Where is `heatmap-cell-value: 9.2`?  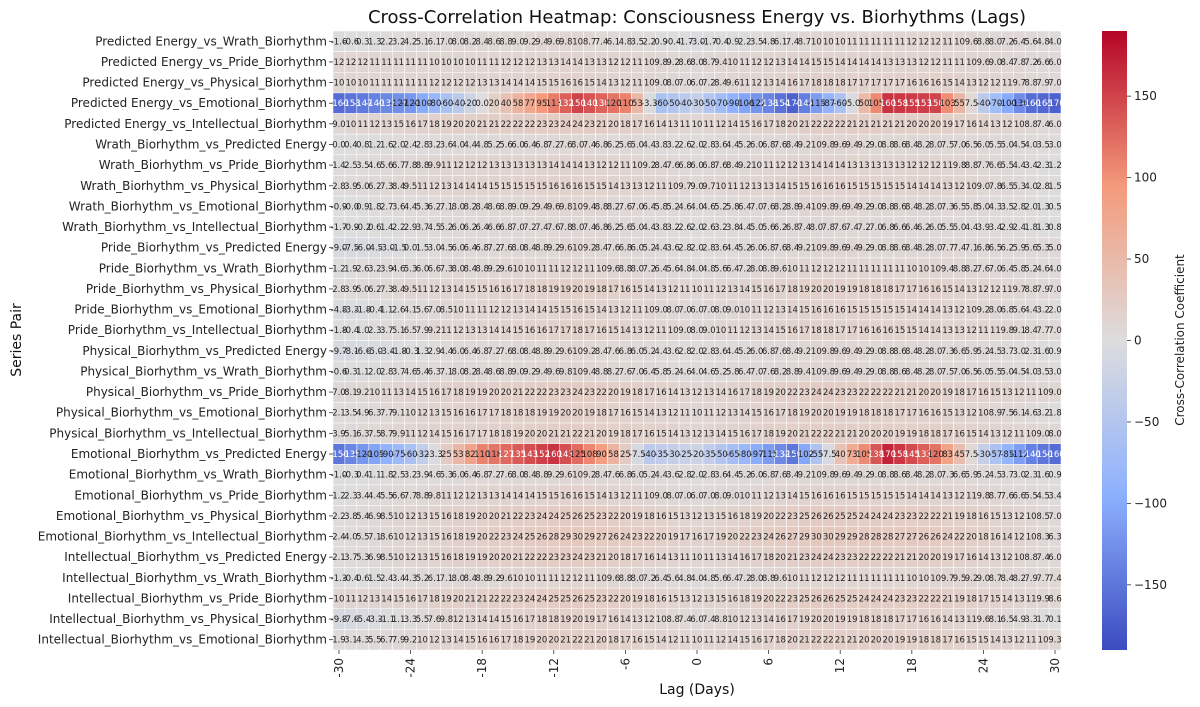 heatmap-cell-value: 9.2 is located at coordinates (805, 145).